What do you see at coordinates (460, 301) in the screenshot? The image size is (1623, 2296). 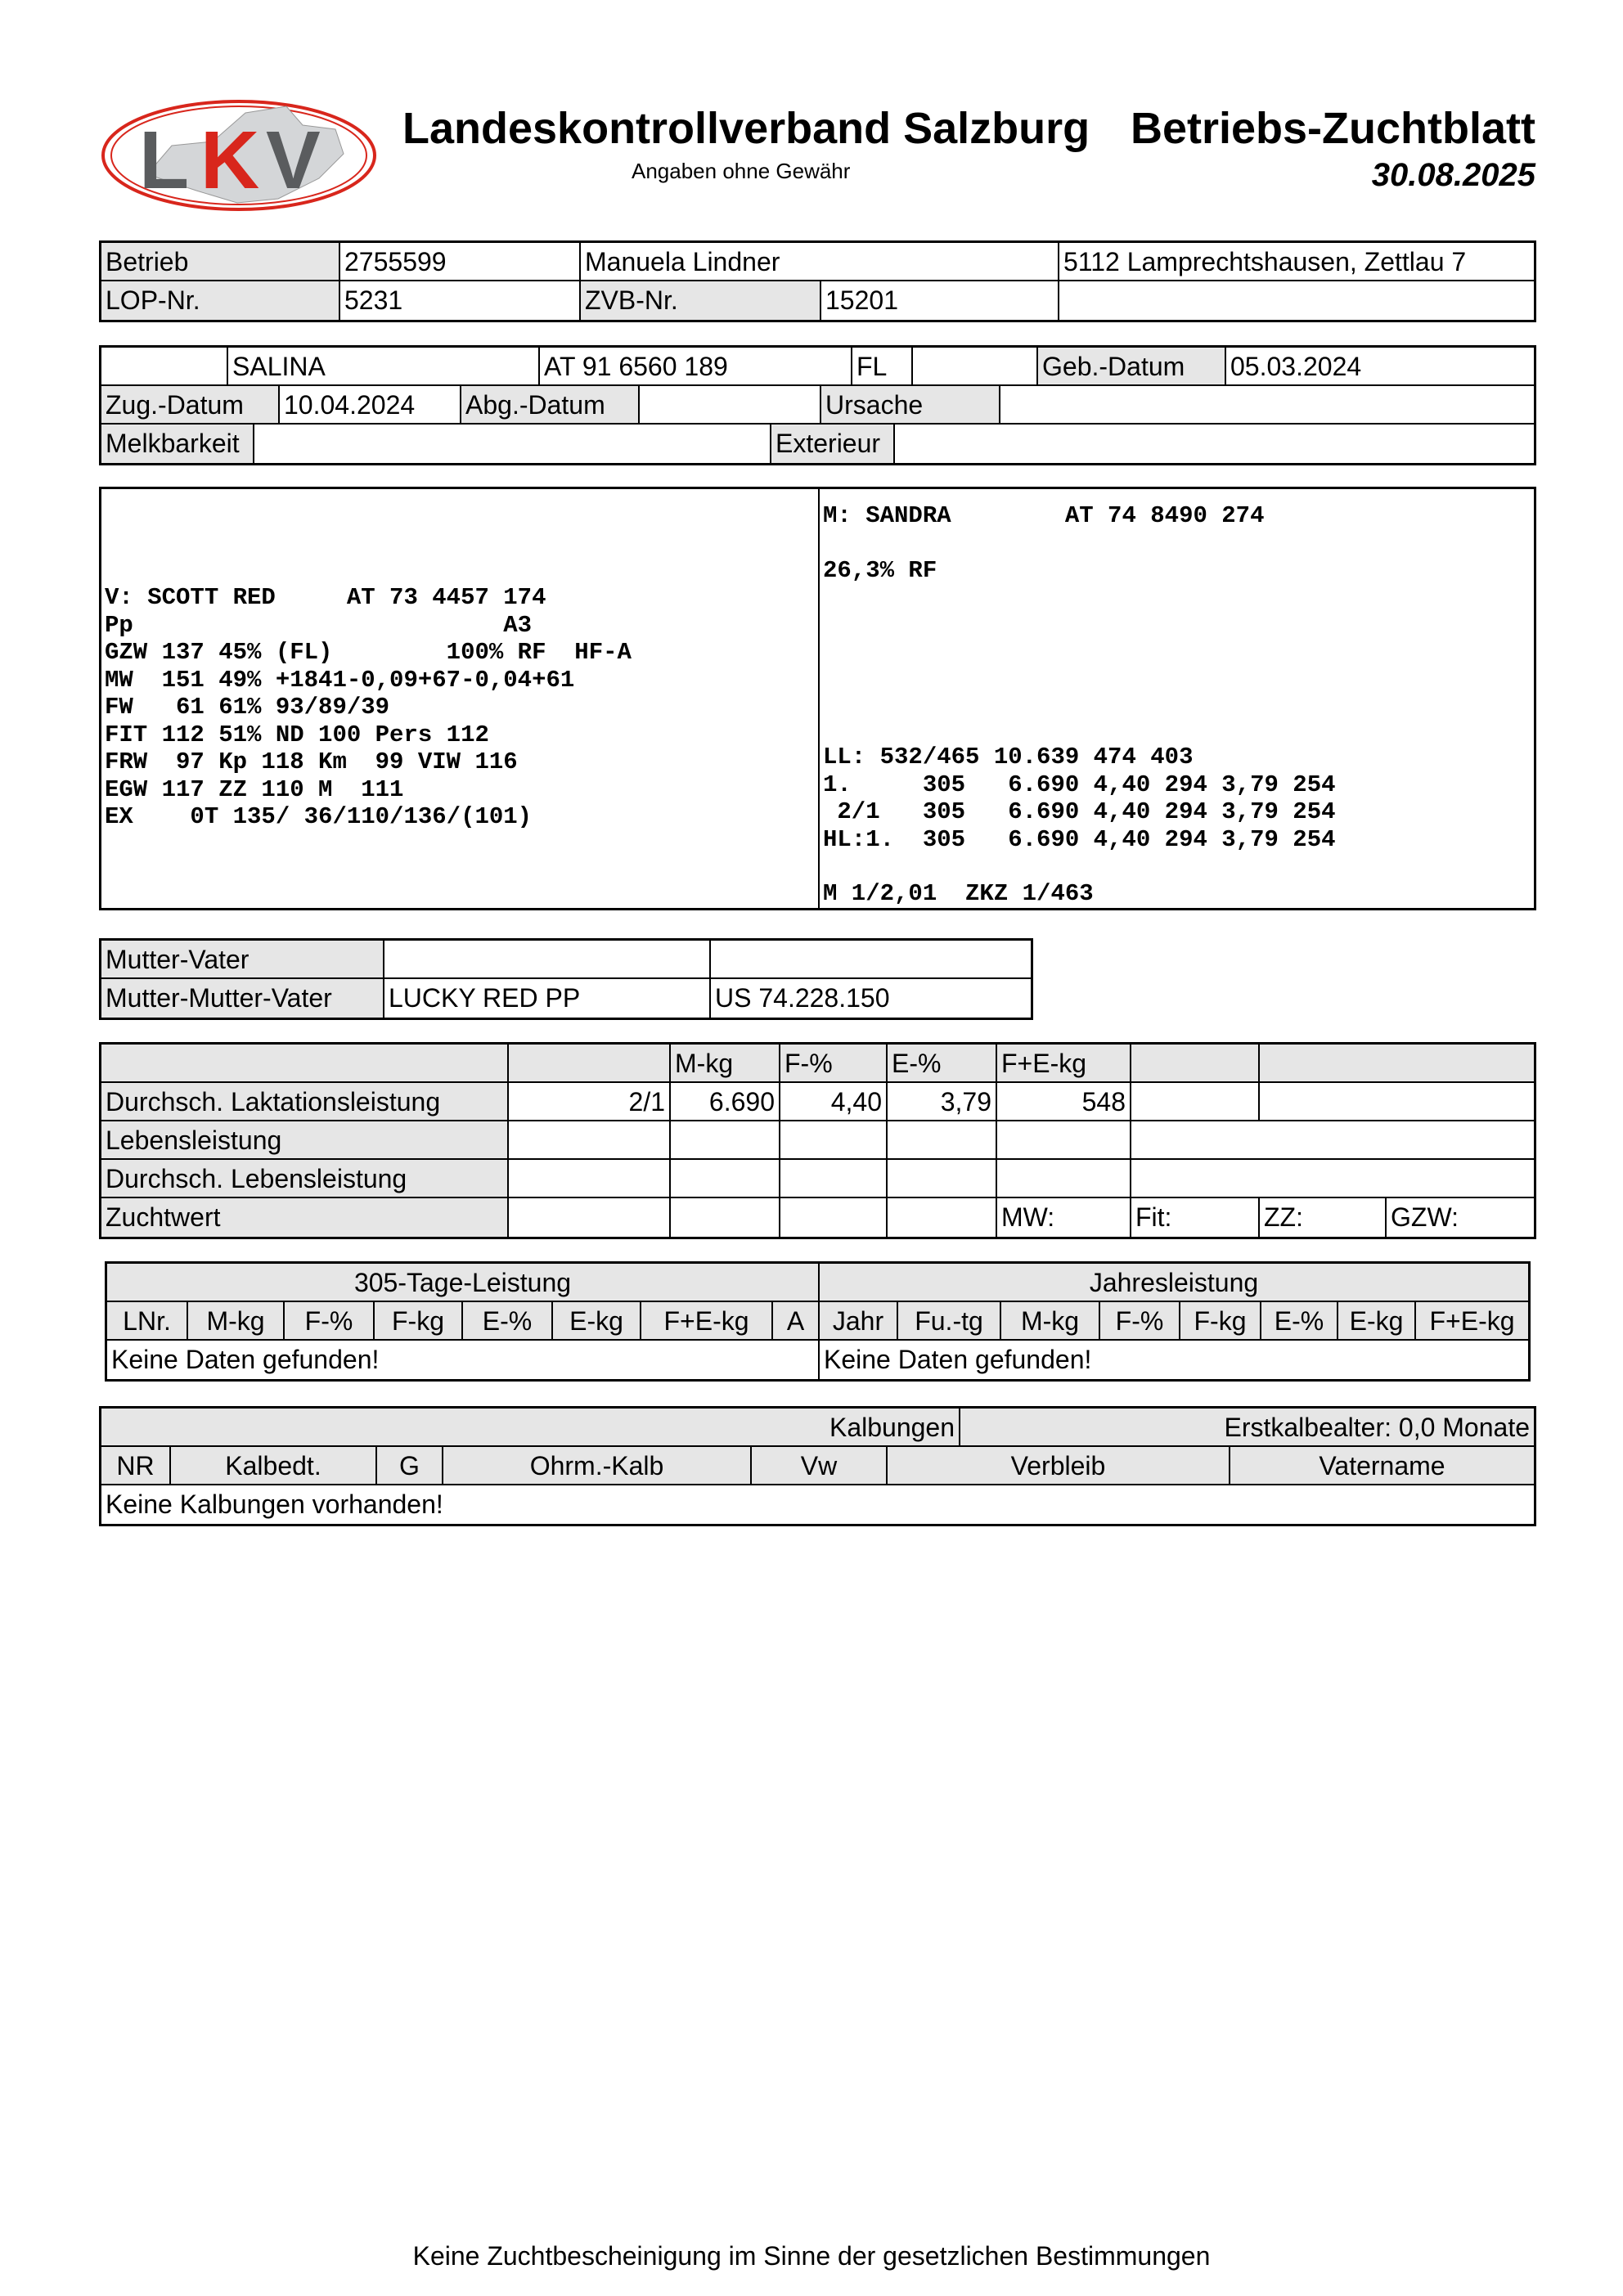 I see `lop-number: 5231` at bounding box center [460, 301].